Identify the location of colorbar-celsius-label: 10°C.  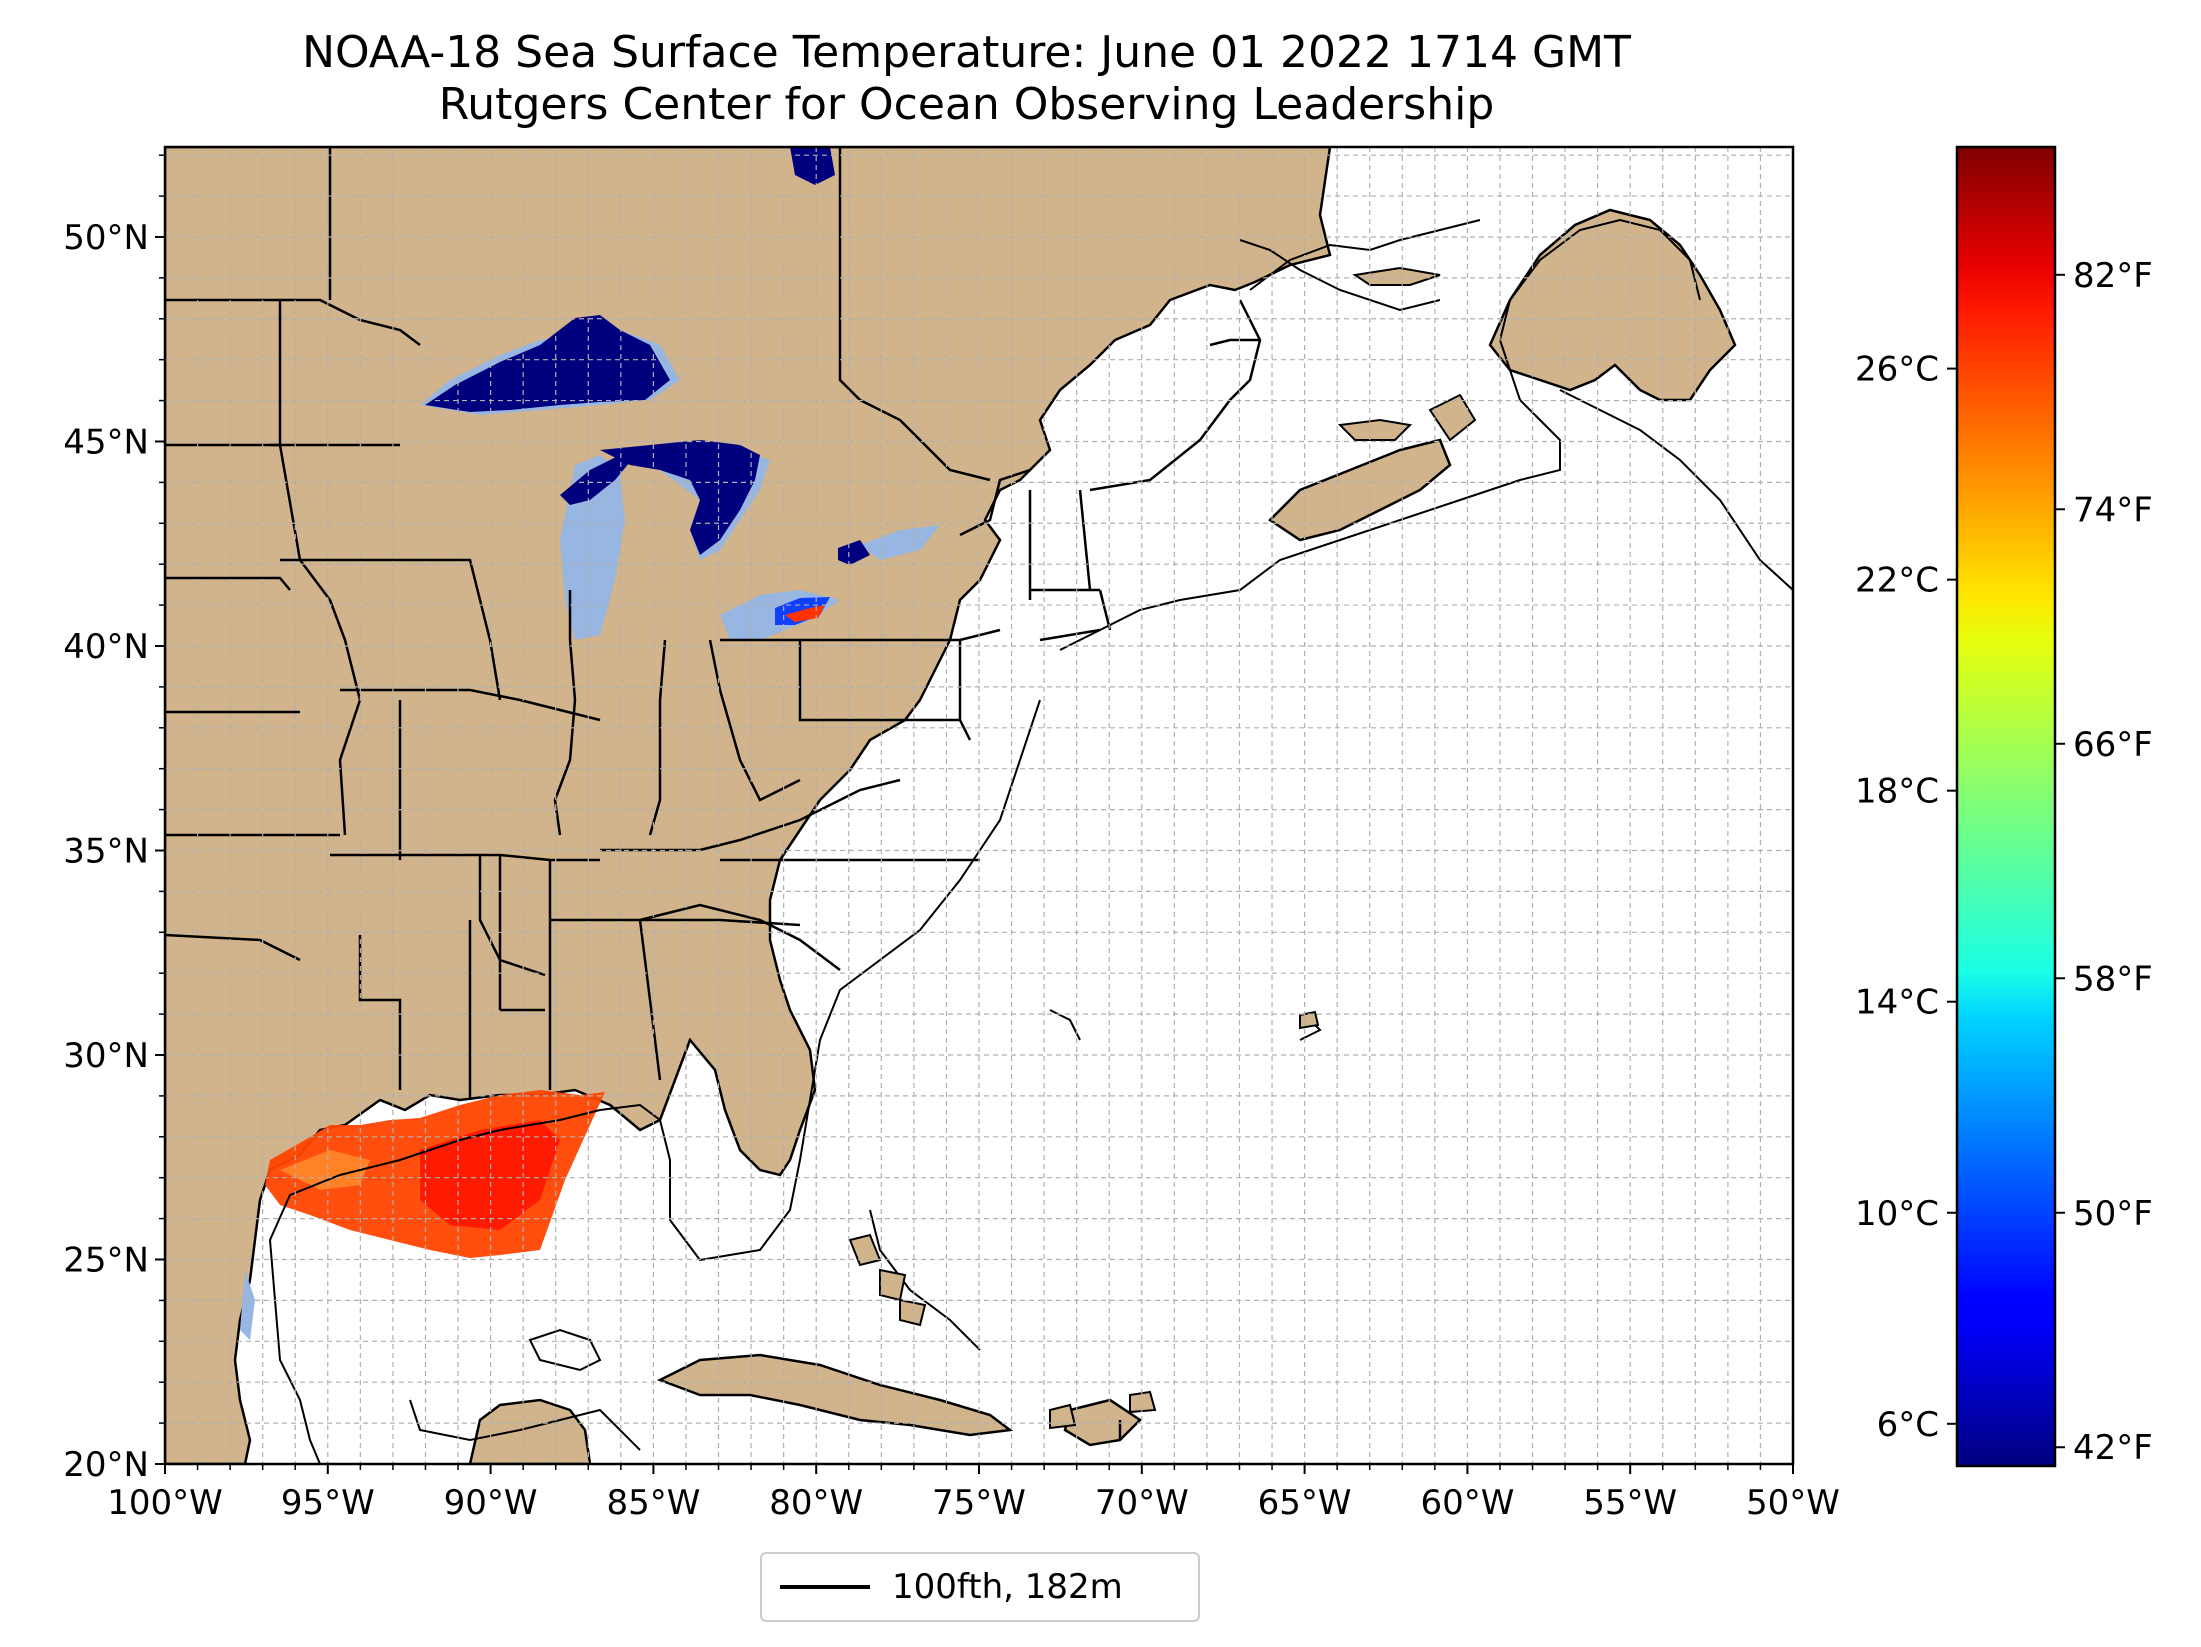
(1897, 1214).